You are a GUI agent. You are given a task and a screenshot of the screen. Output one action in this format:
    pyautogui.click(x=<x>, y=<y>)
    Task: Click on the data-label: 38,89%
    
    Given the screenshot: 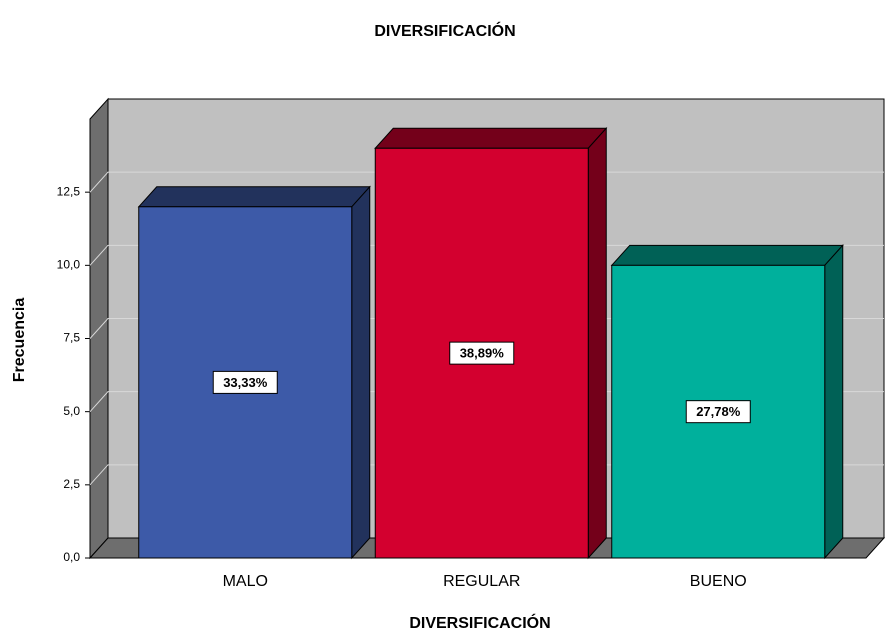 What is the action you would take?
    pyautogui.click(x=482, y=353)
    